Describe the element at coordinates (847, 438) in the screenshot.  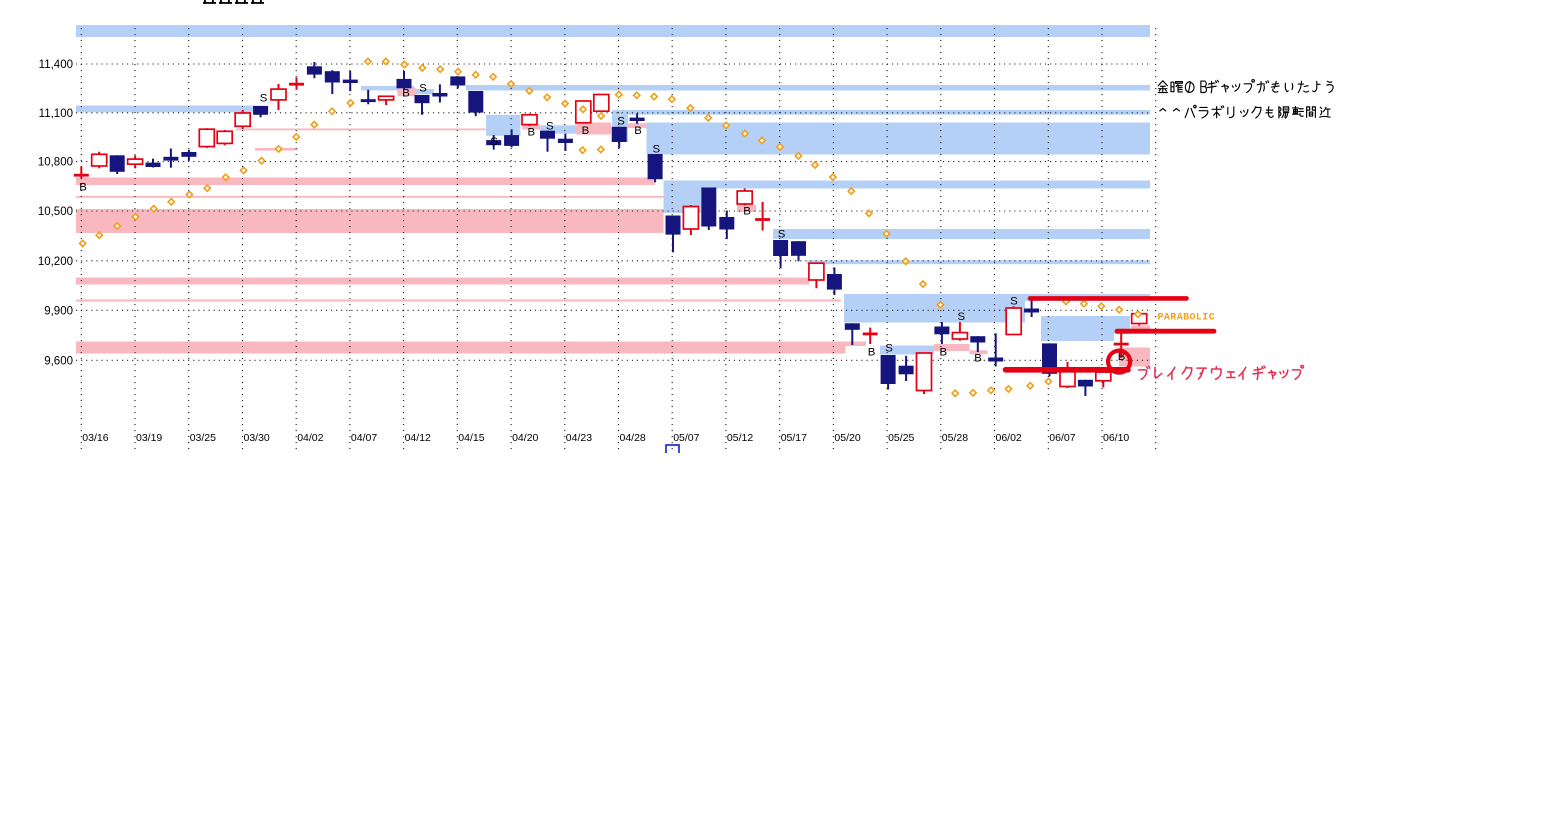
I see `svg-text: 05/20` at that location.